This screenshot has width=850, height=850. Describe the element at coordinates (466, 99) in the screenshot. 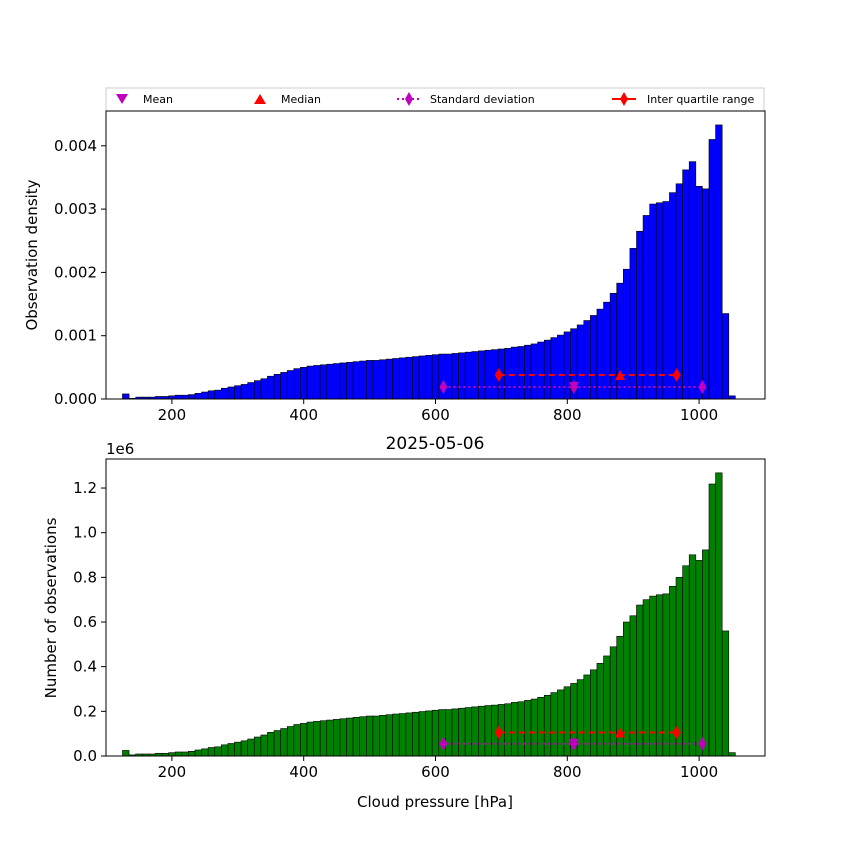

I see `legend-entry-std: Standard deviation` at that location.